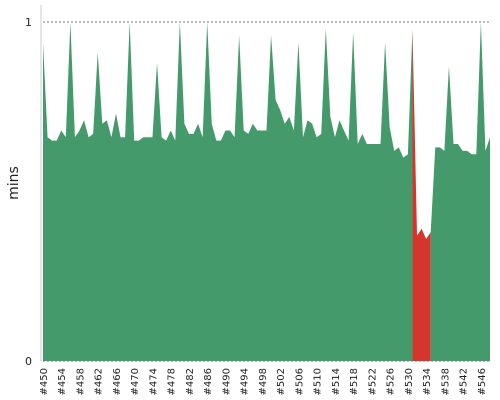  What do you see at coordinates (354, 381) in the screenshot?
I see `x-tick-label: #518` at bounding box center [354, 381].